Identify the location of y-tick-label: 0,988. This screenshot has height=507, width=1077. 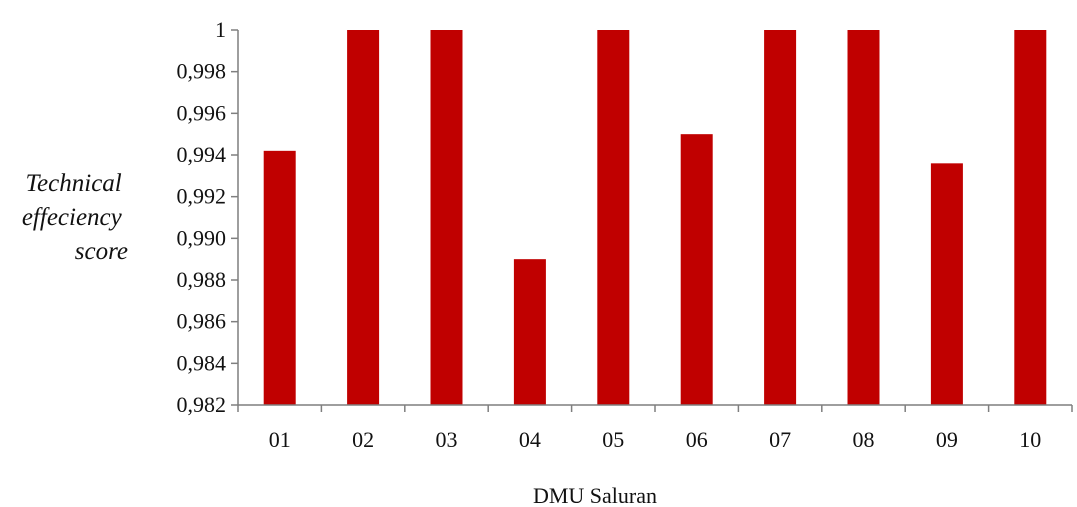
(202, 279).